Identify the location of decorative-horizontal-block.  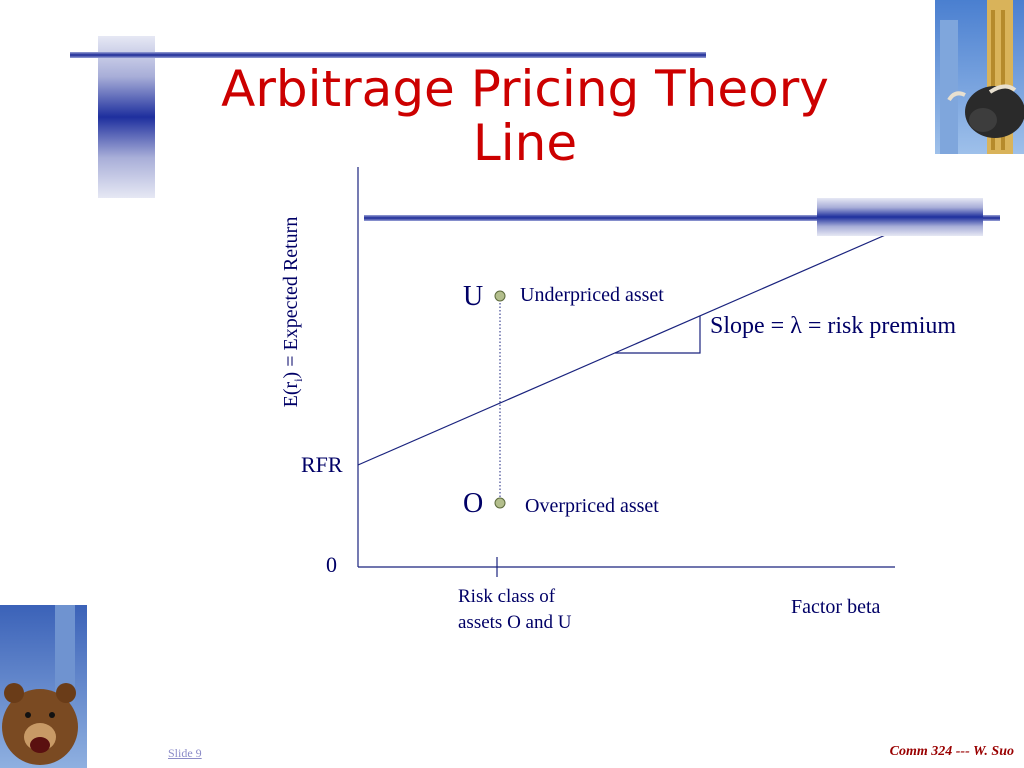
(900, 217).